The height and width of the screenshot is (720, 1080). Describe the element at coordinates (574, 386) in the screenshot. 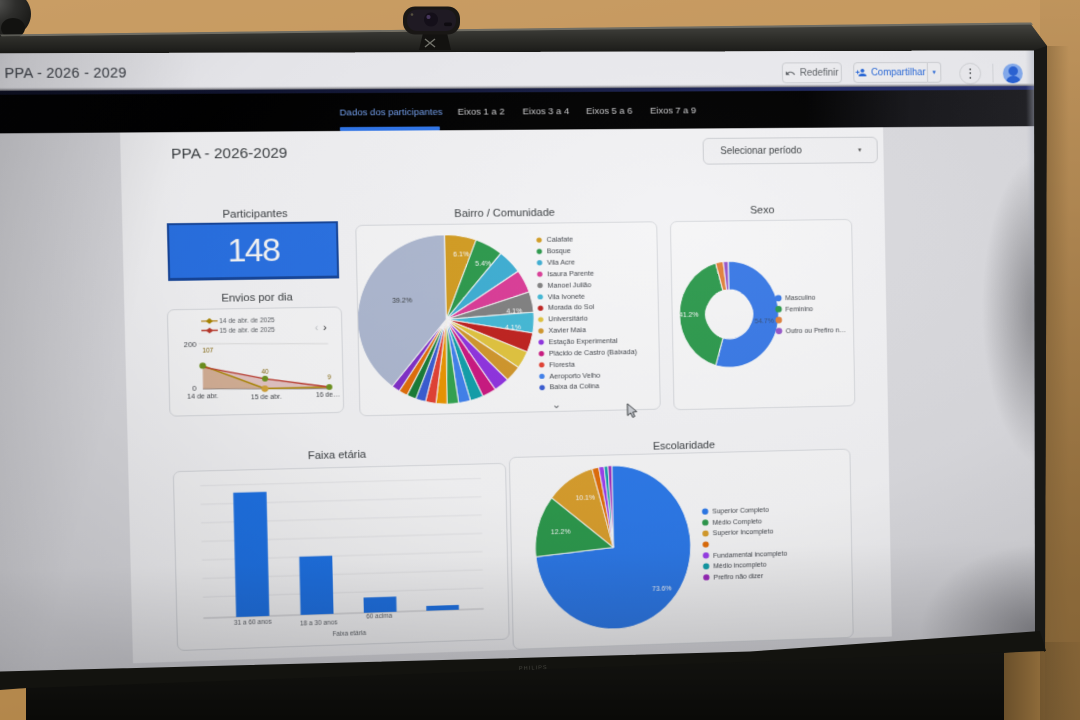

I see `svg-text: Baixa da Colina` at that location.